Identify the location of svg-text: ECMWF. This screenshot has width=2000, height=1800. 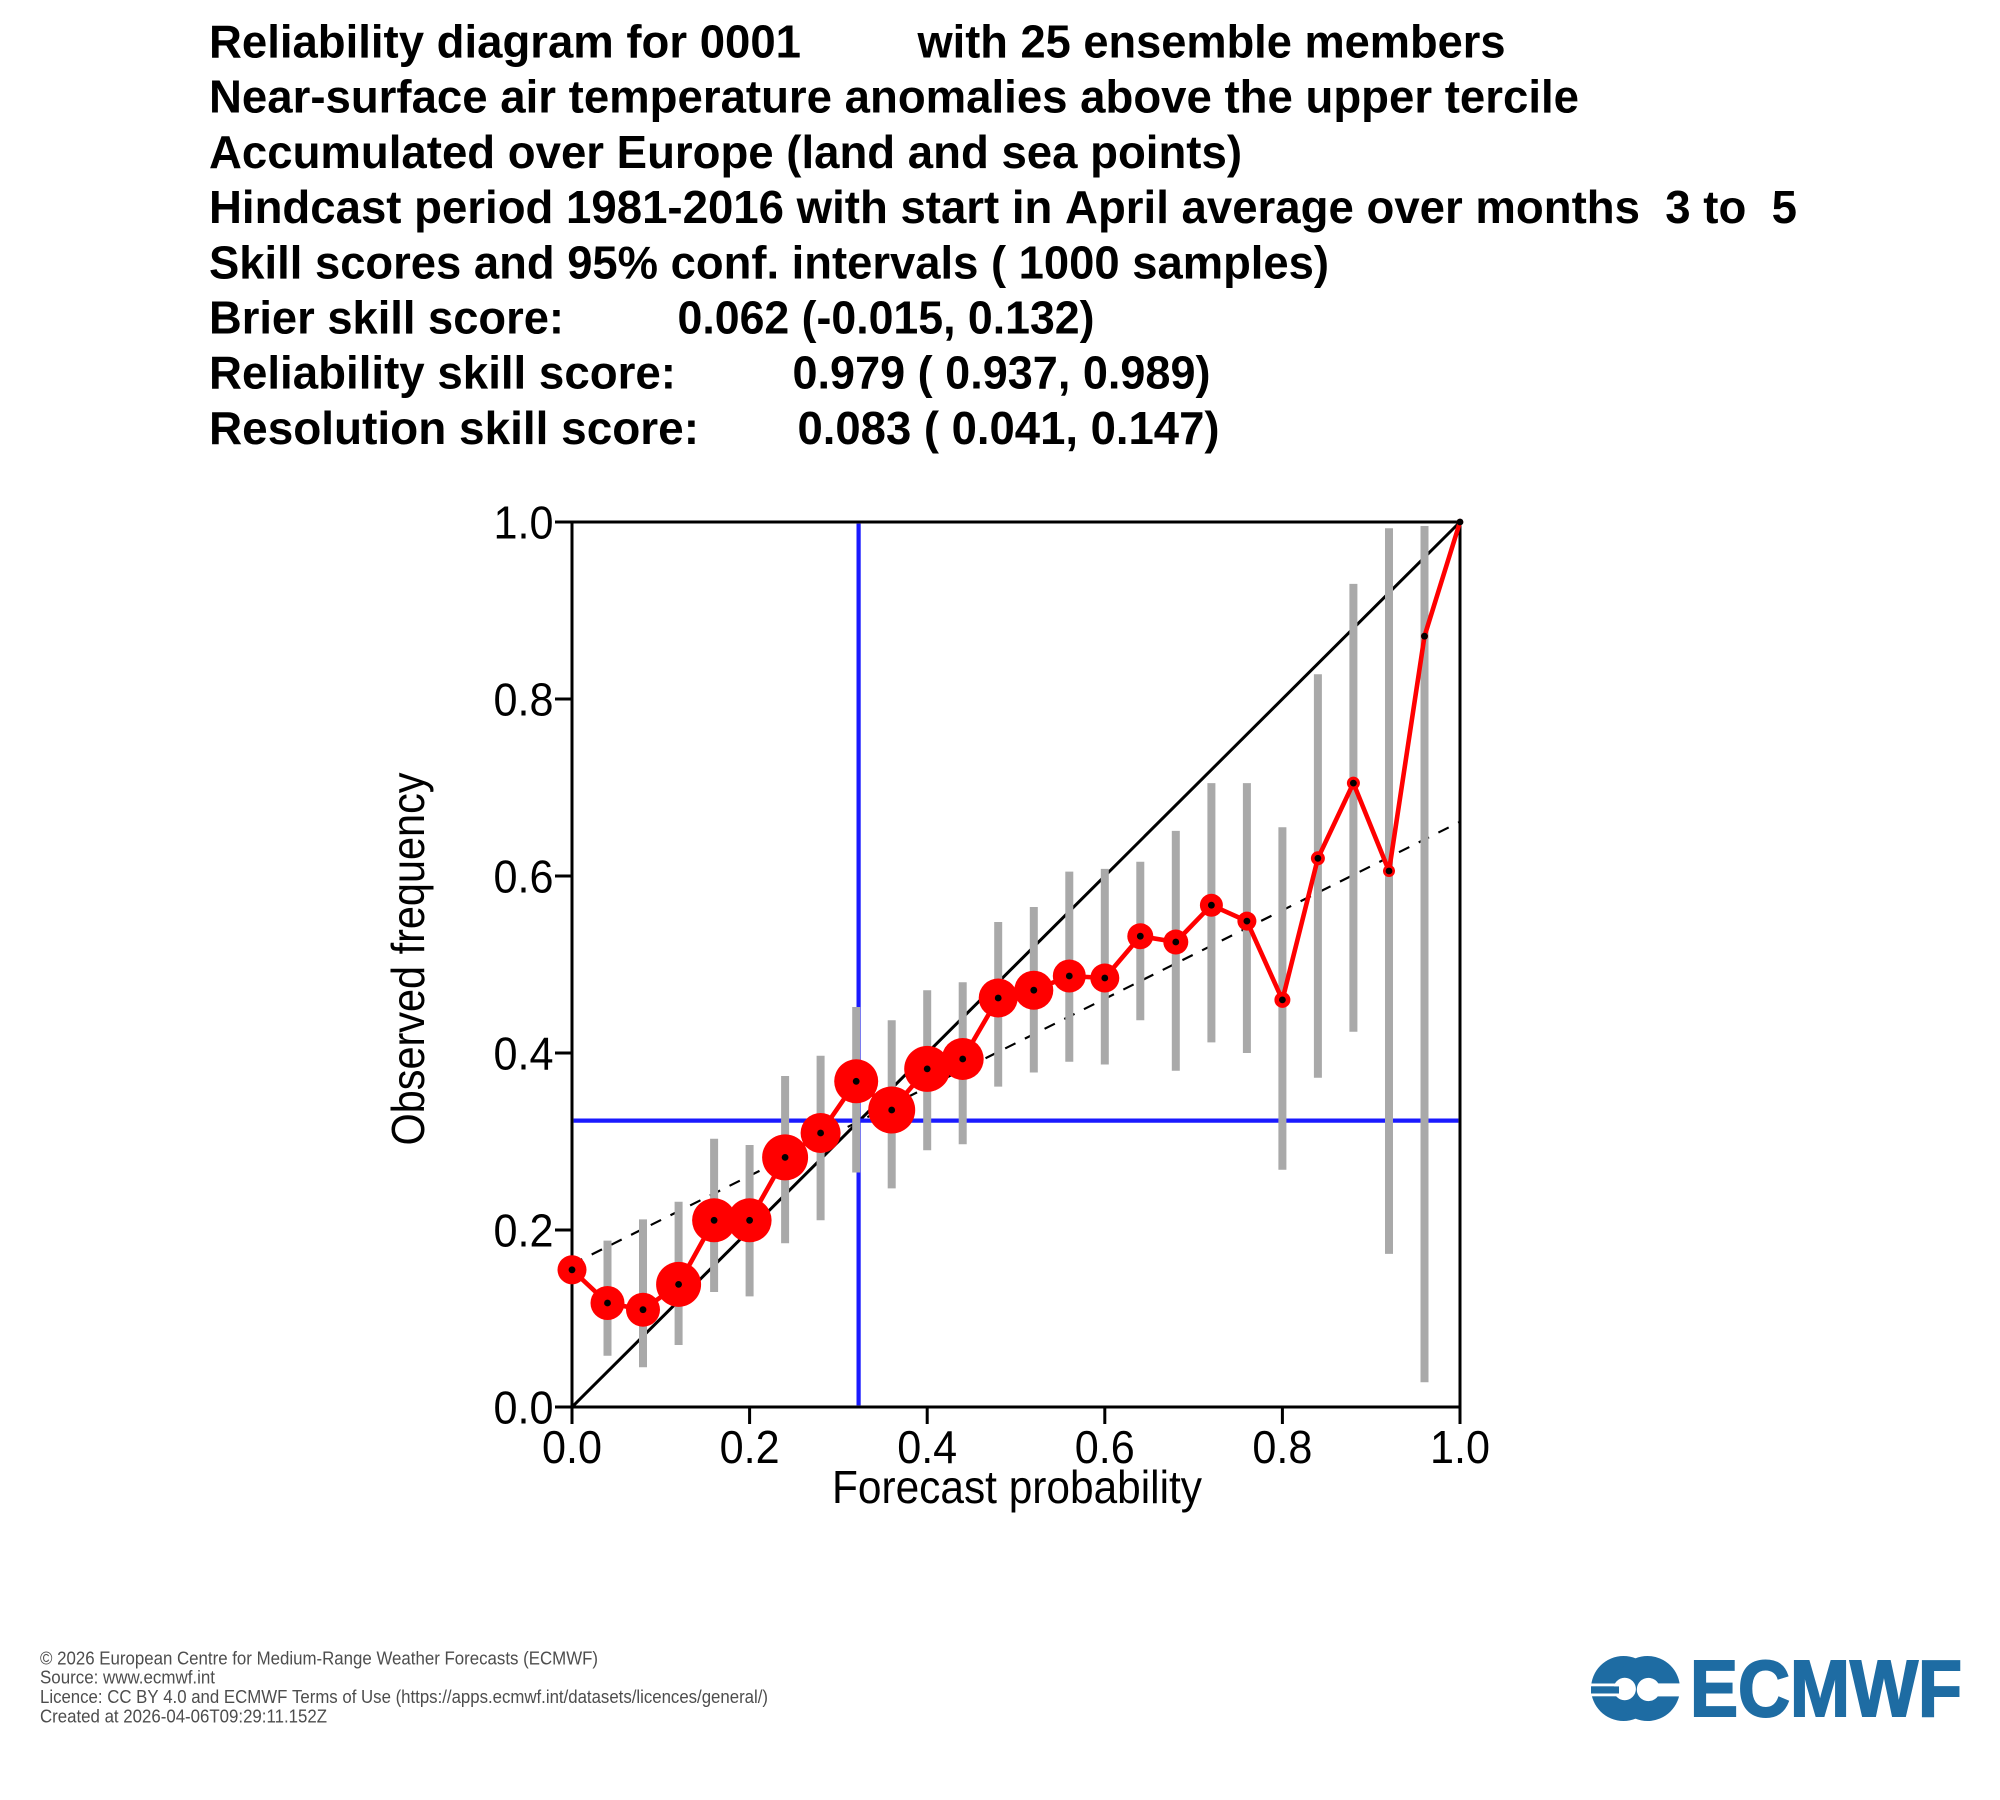
(1826, 1688).